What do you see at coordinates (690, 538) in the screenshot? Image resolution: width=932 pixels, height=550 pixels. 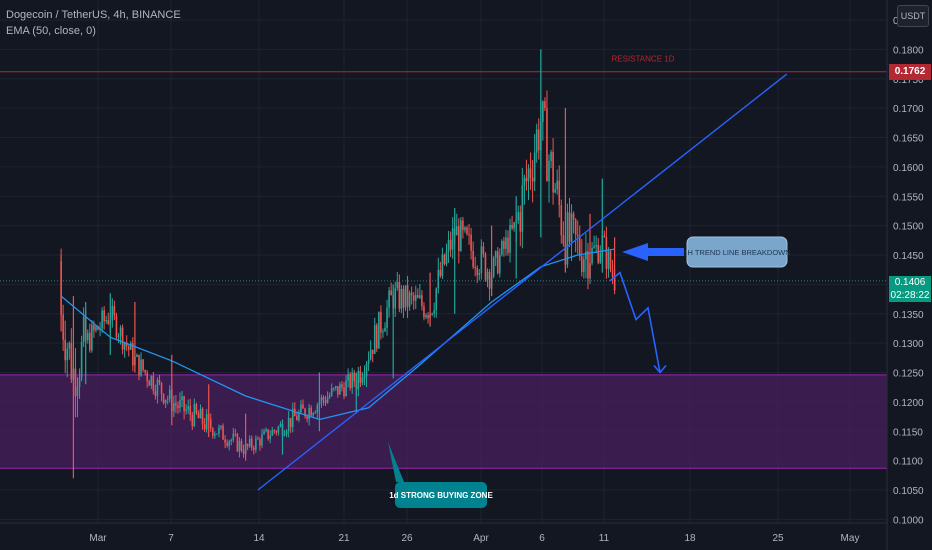 I see `x-tick-label: 18` at bounding box center [690, 538].